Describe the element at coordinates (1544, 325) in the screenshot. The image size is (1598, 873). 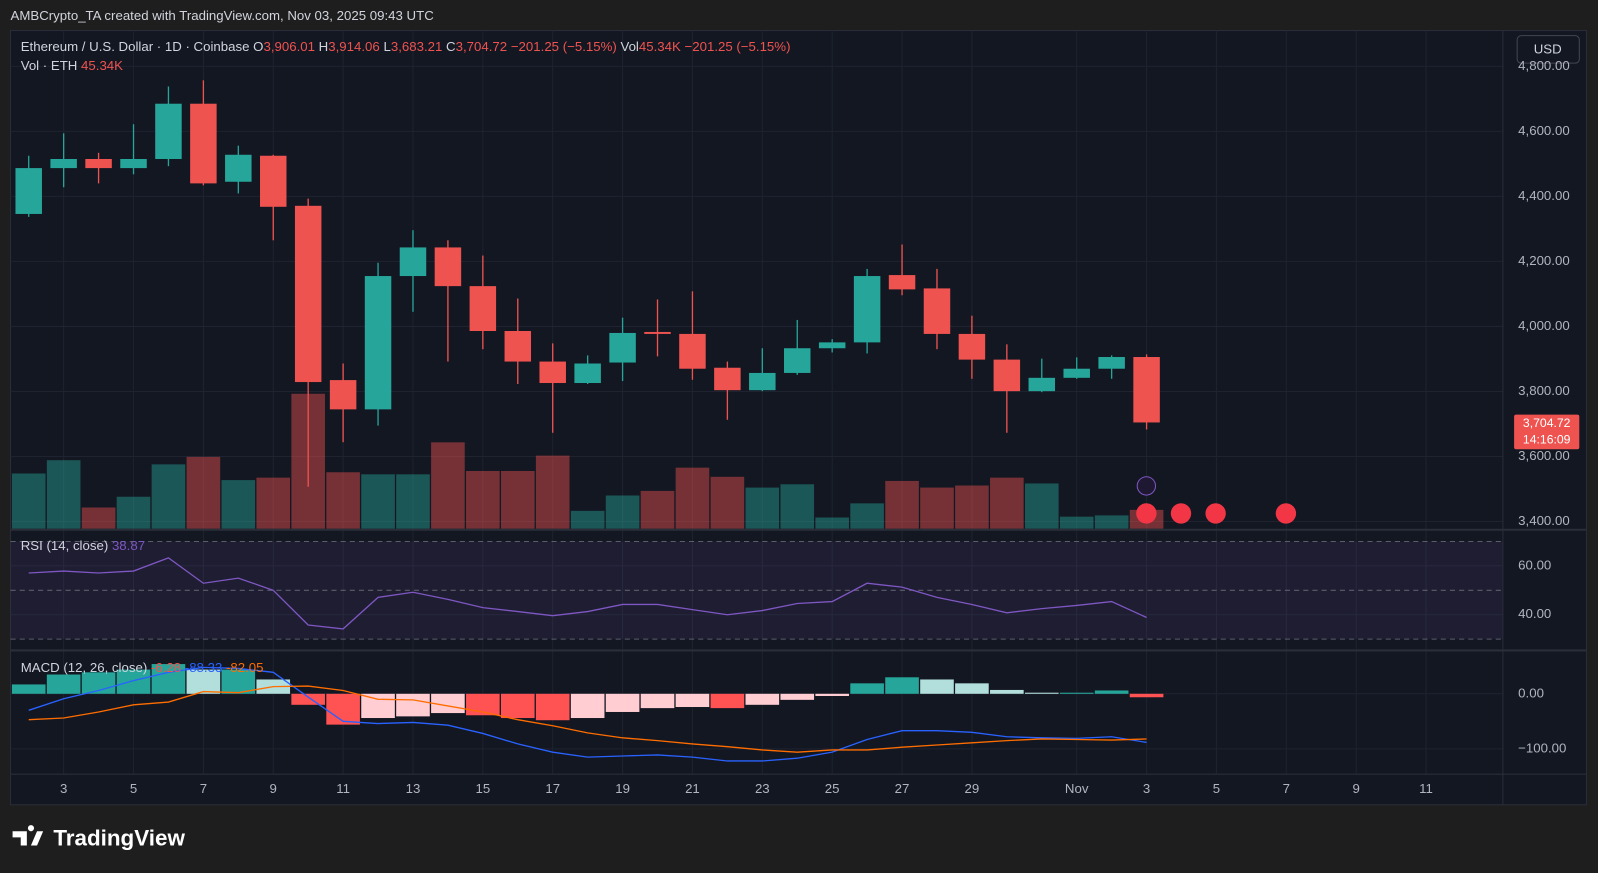
I see `y-tick-label: 4,000.00` at that location.